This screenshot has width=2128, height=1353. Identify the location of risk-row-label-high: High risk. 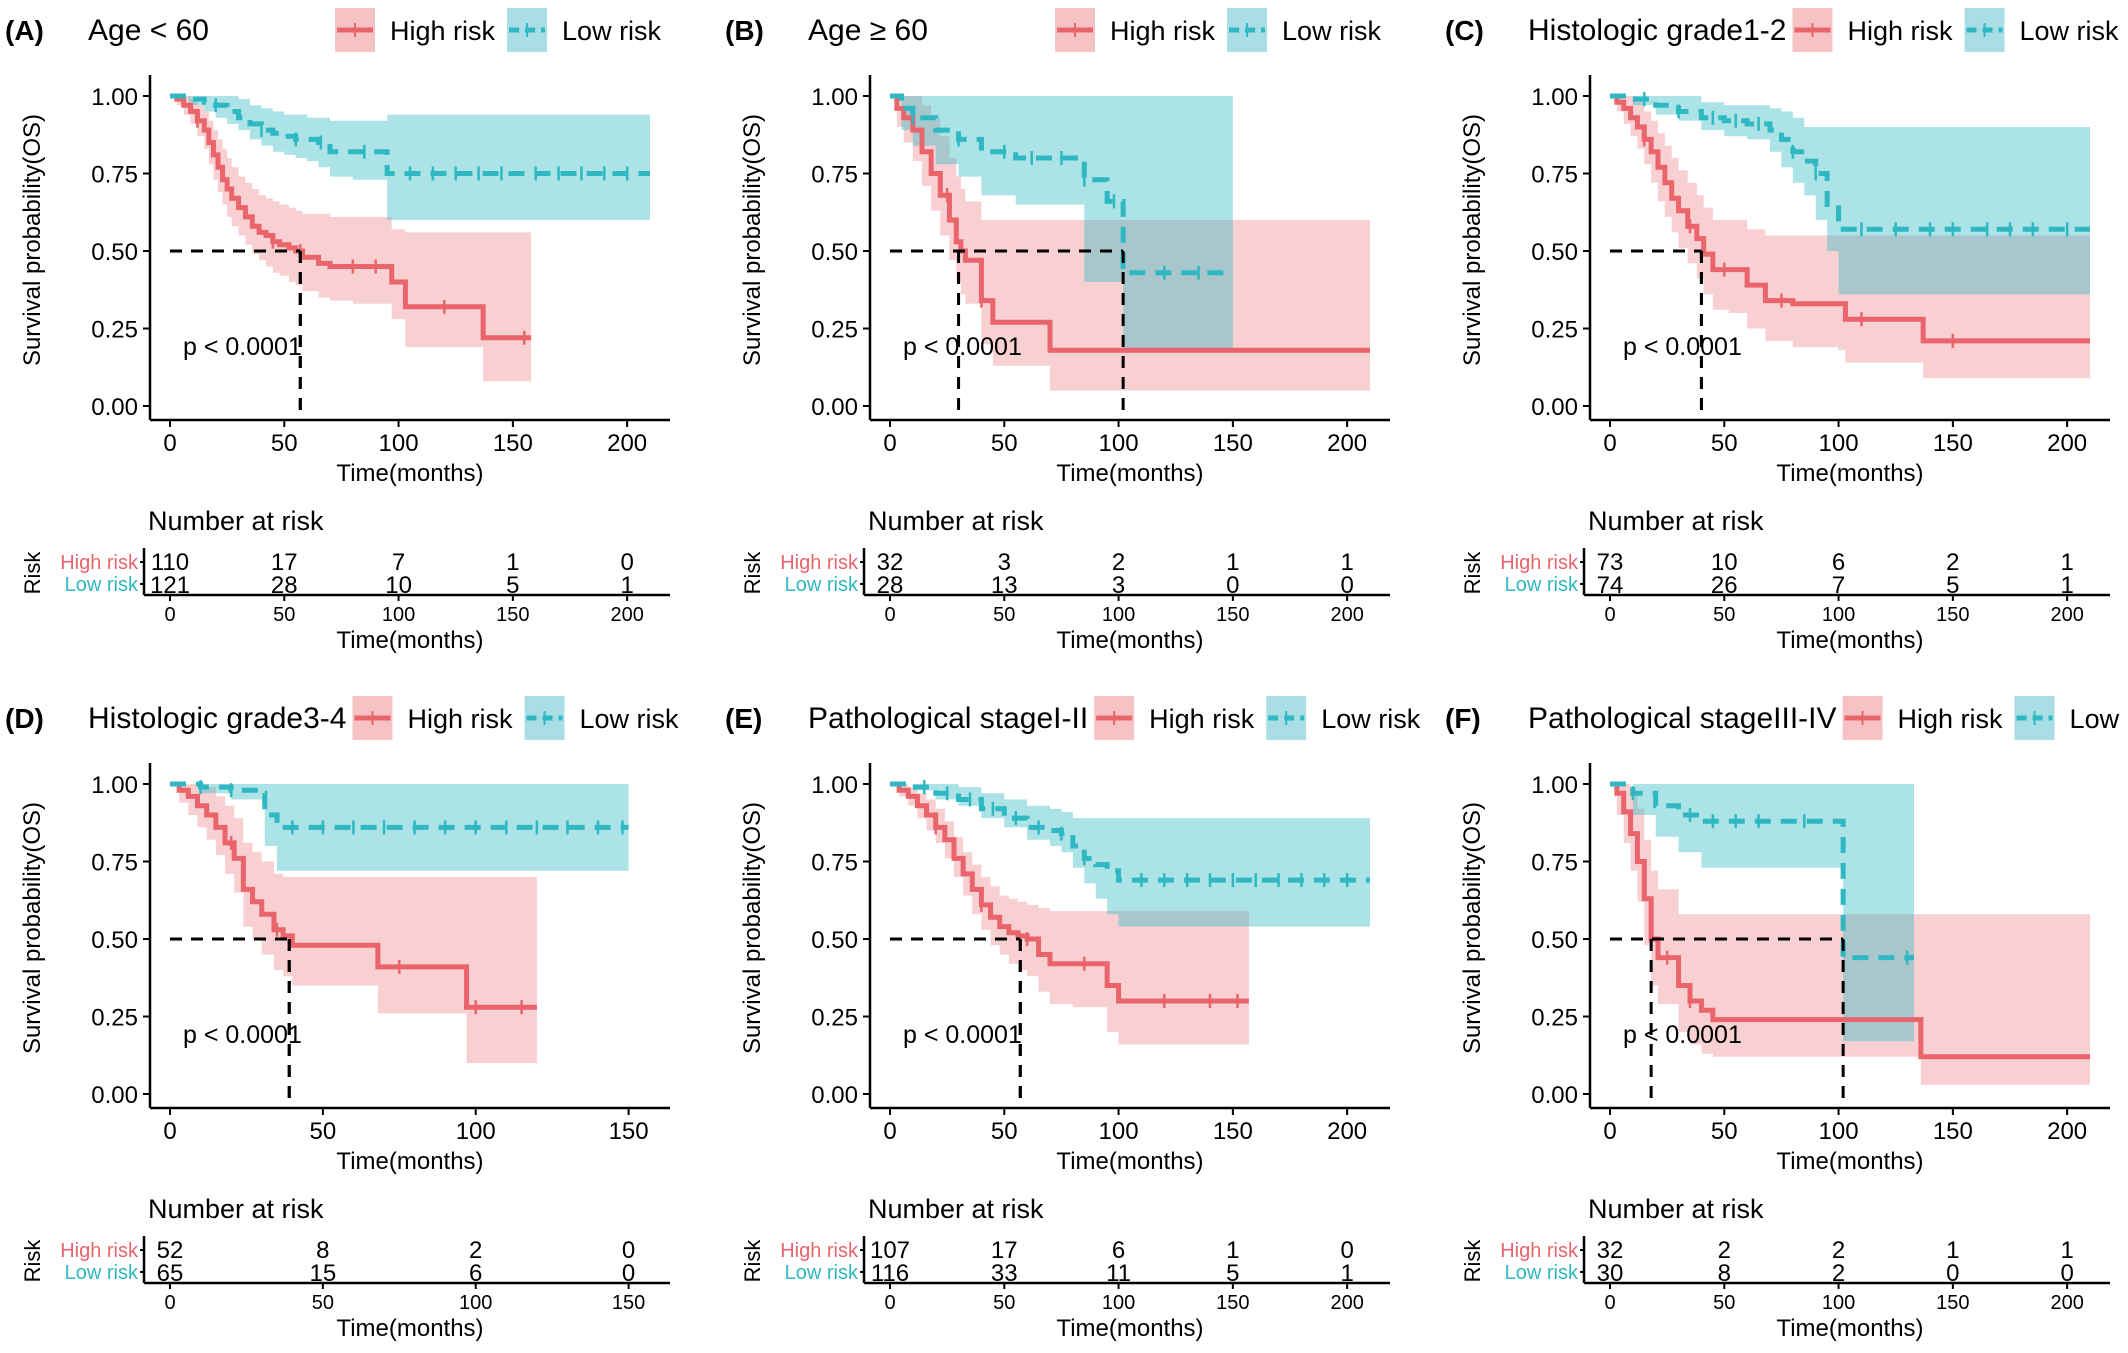
(819, 1251).